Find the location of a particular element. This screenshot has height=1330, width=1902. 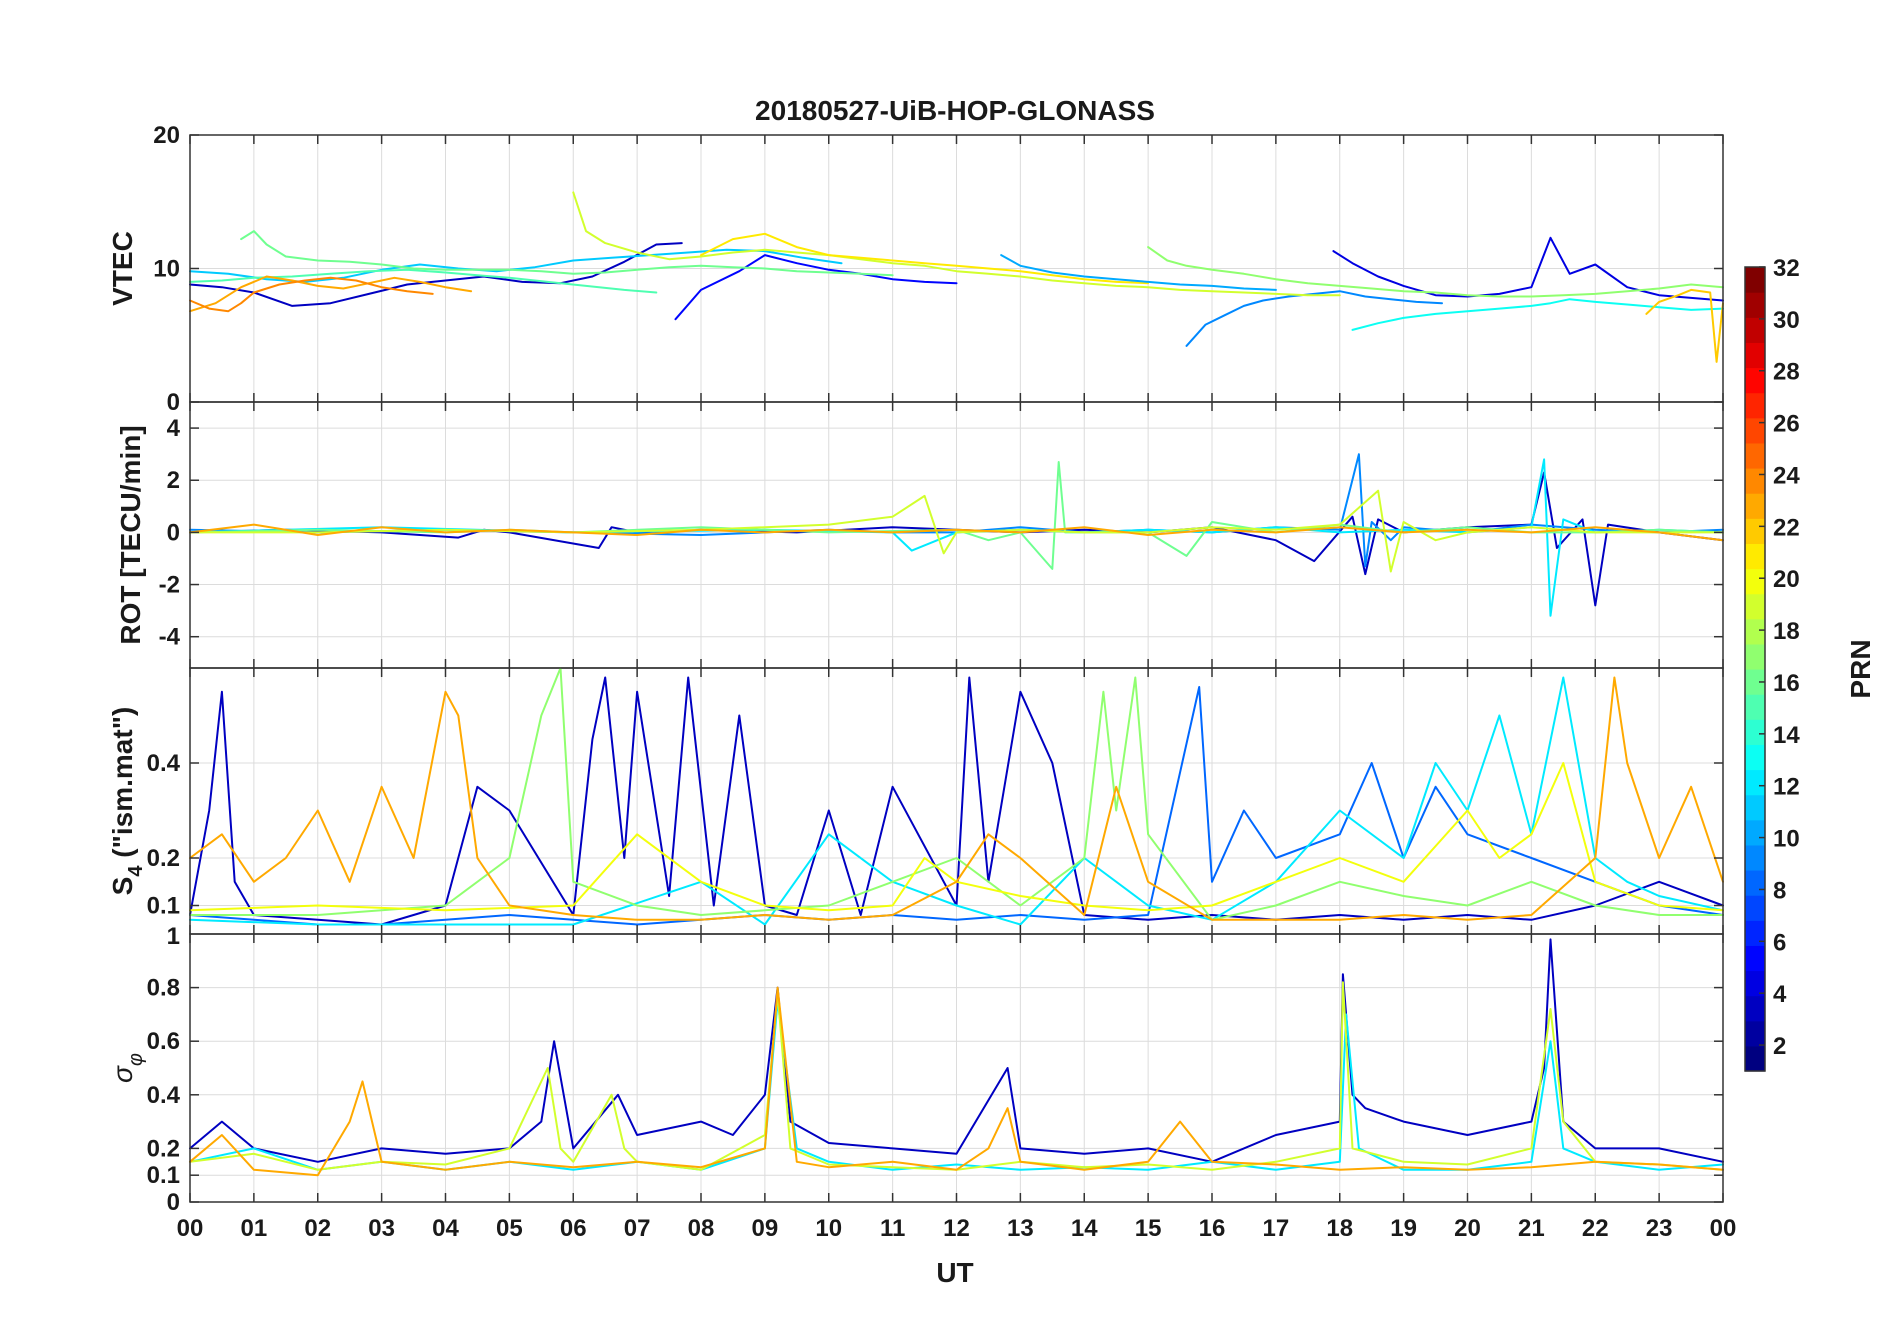

colorbar-tick-label-14: 30 is located at coordinates (1786, 320).